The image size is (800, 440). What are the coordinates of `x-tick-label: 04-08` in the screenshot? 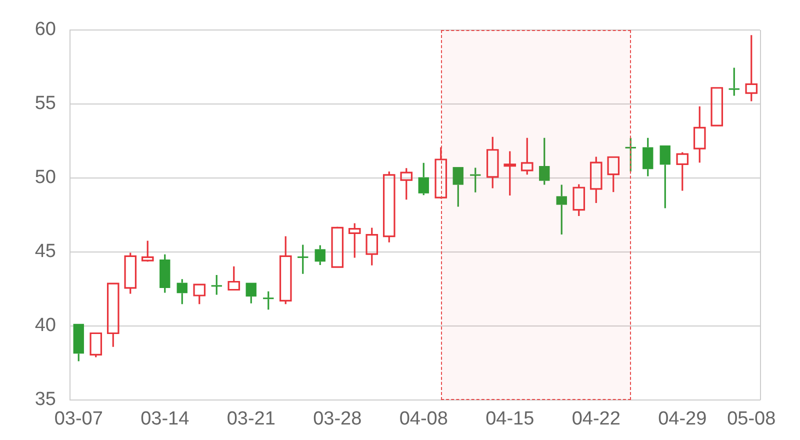 It's located at (423, 419).